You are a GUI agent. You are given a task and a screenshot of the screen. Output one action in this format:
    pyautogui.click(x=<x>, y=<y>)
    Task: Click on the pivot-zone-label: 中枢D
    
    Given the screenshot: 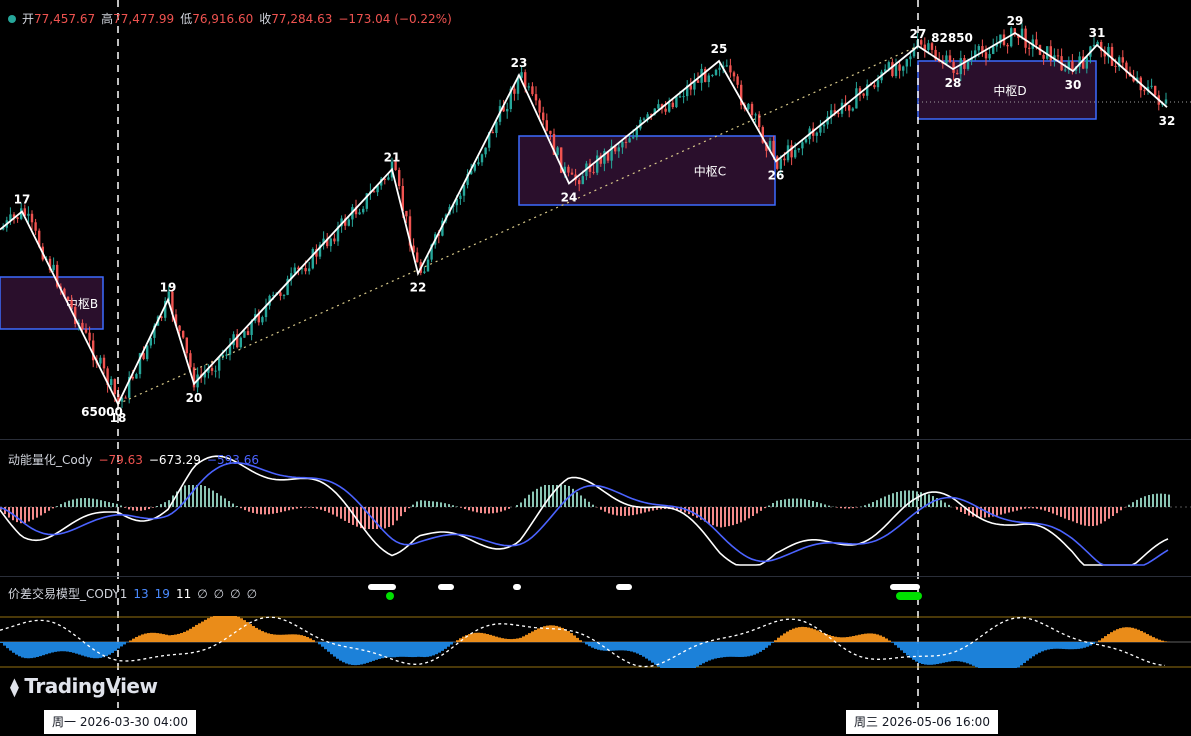 What is the action you would take?
    pyautogui.click(x=1009, y=90)
    